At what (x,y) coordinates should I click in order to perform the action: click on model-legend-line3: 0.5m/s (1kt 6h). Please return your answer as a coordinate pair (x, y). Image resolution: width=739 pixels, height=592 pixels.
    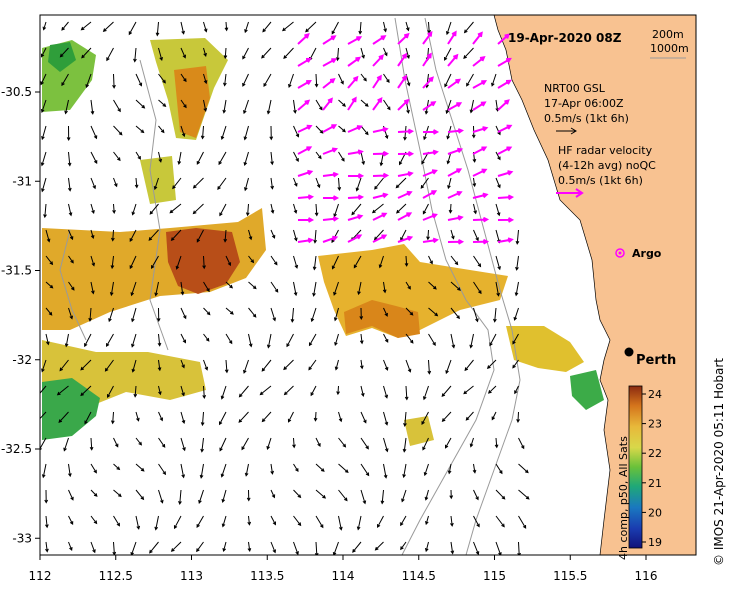
    Looking at the image, I should click on (586, 118).